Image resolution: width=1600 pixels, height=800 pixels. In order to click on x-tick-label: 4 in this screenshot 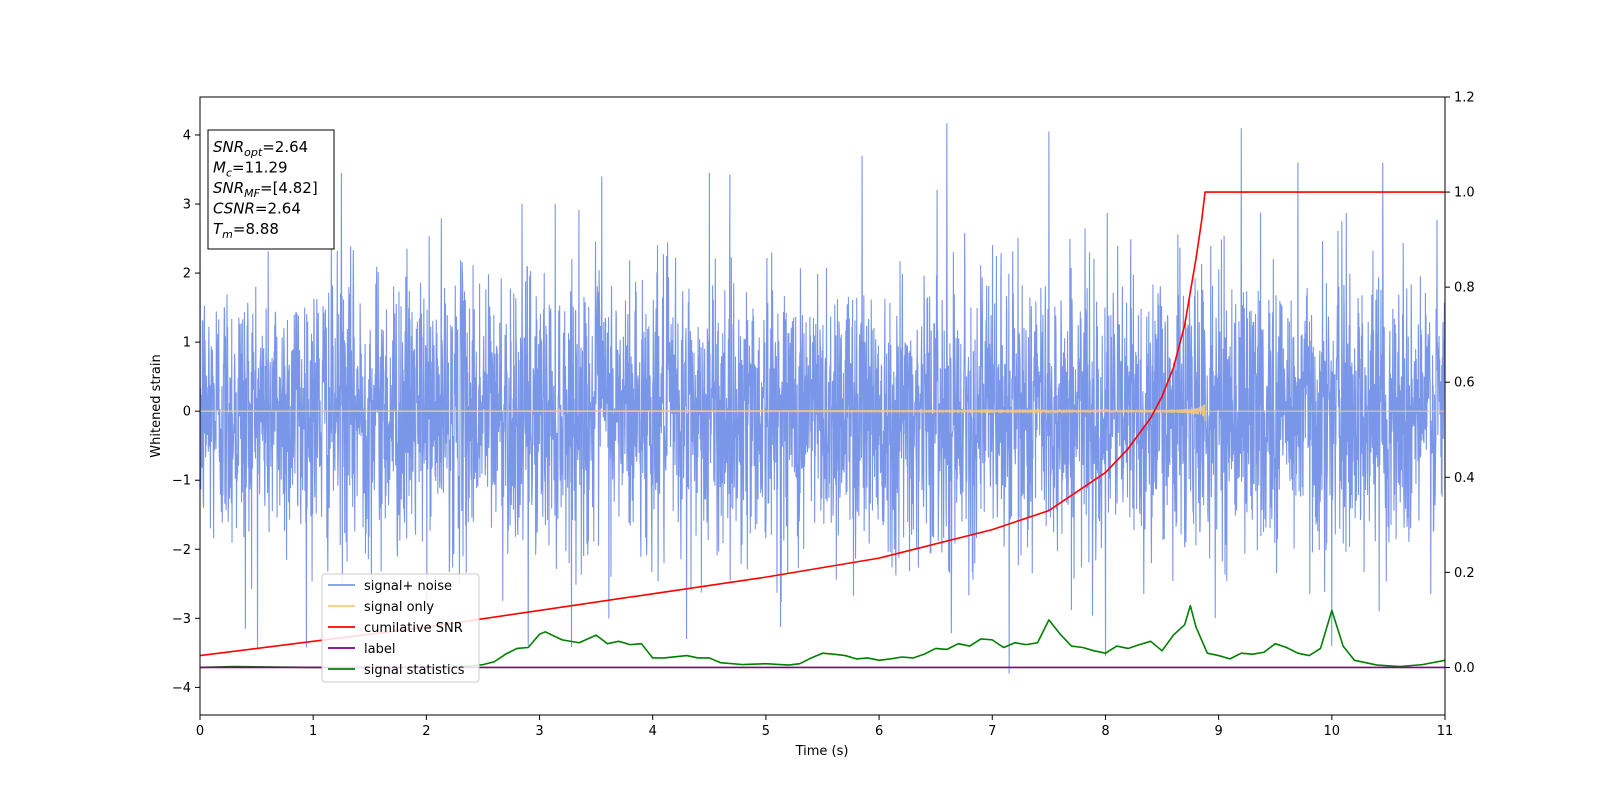, I will do `click(653, 731)`.